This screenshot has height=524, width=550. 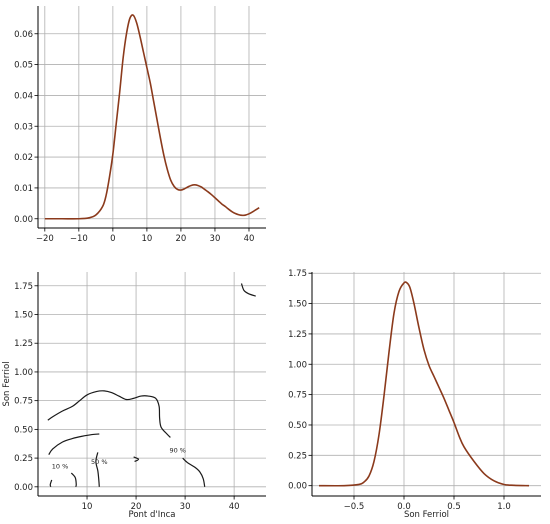 I want to click on y-tick-label: 0.01, so click(x=23, y=189).